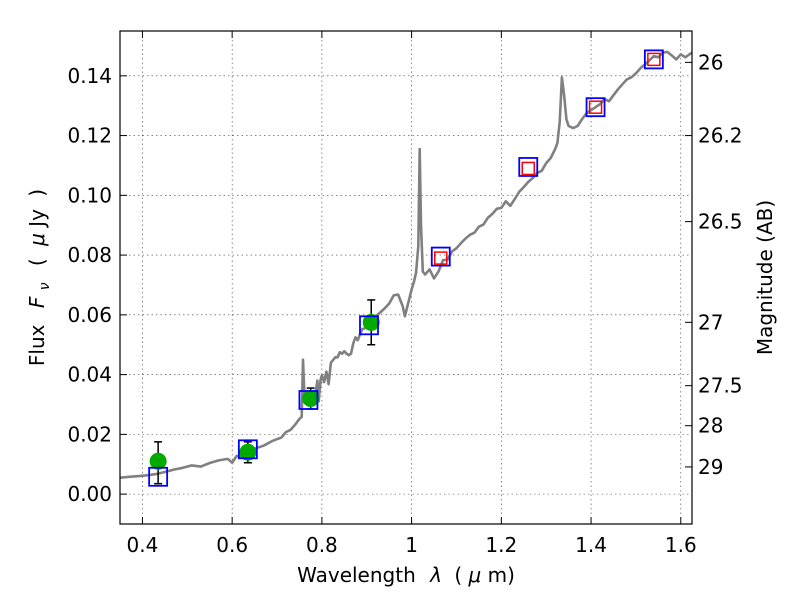  What do you see at coordinates (37, 302) in the screenshot?
I see `y-label-f: F` at bounding box center [37, 302].